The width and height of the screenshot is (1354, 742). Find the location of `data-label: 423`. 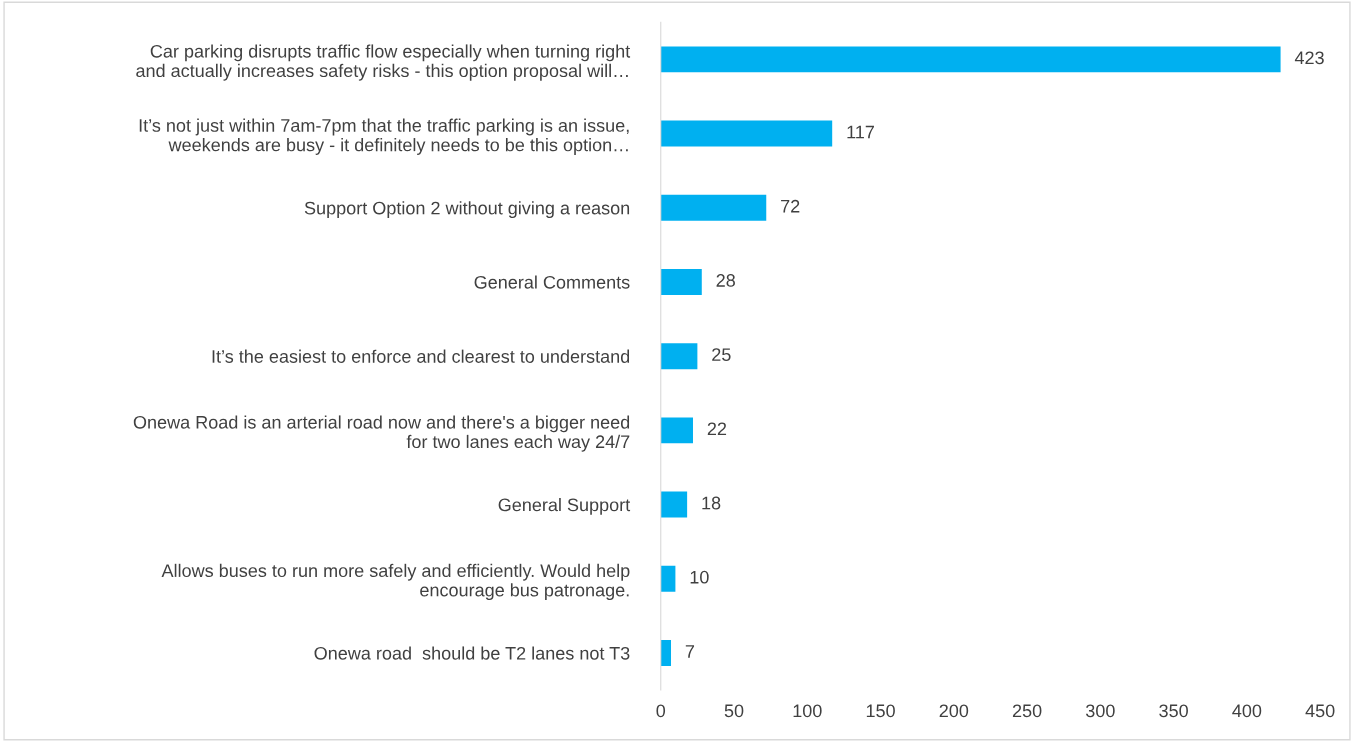

data-label: 423 is located at coordinates (1309, 58).